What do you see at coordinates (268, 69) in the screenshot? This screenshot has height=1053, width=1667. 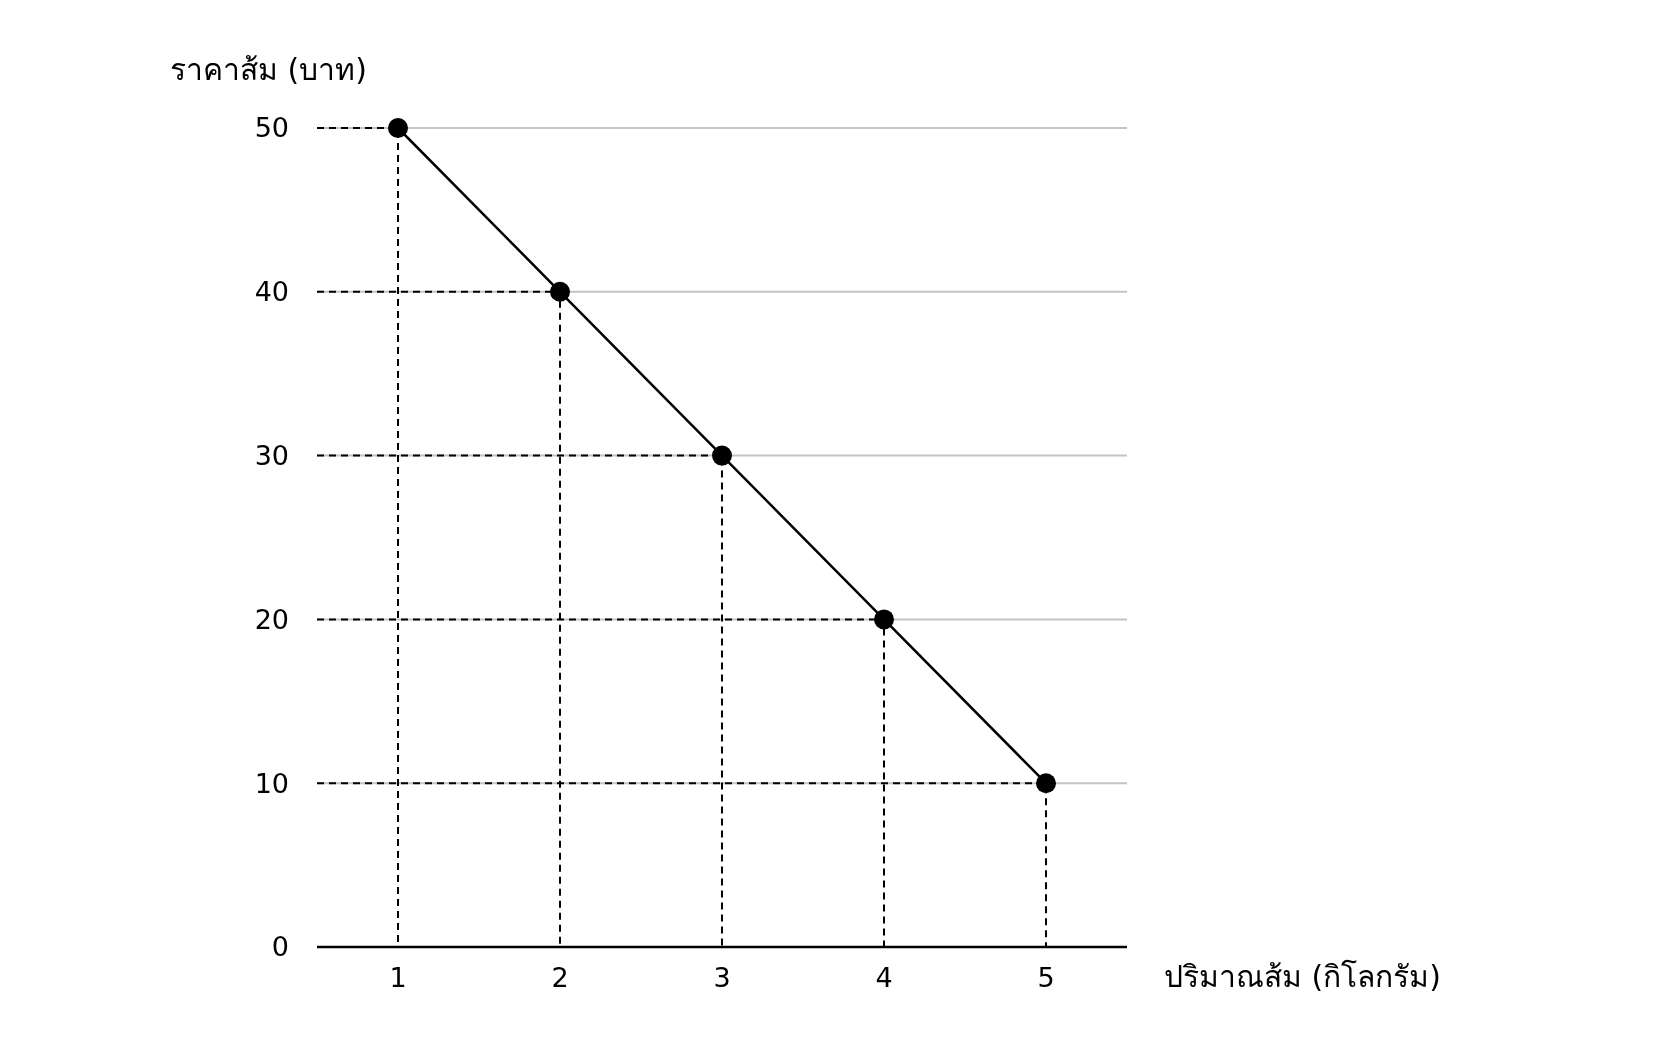 I see `y-axis-title: ราคาส้ม (บาท)` at bounding box center [268, 69].